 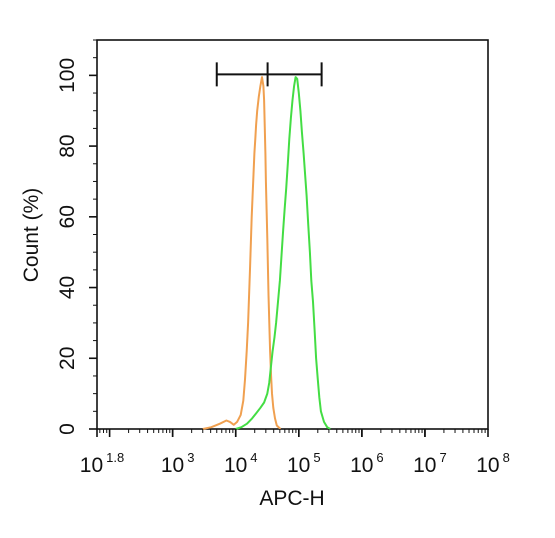 What do you see at coordinates (102, 463) in the screenshot?
I see `x-tick-label: 10 1.8` at bounding box center [102, 463].